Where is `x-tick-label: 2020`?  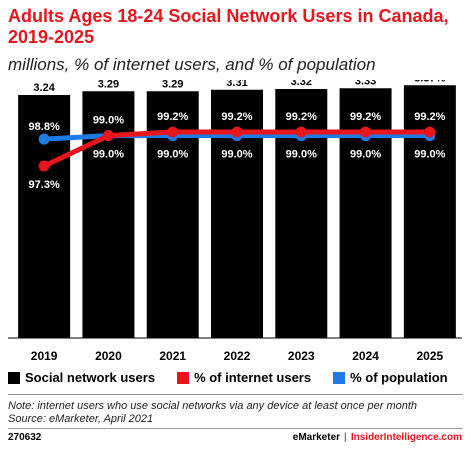 x-tick-label: 2020 is located at coordinates (108, 356).